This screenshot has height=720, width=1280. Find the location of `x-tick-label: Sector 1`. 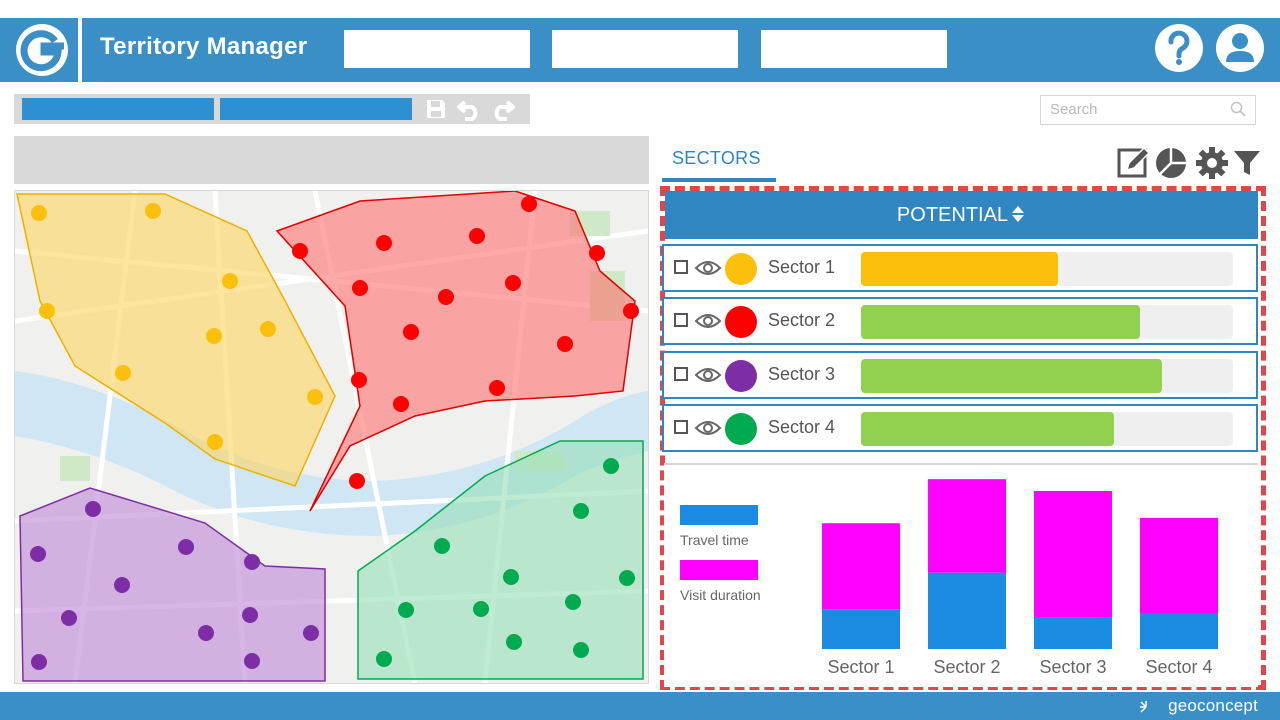

x-tick-label: Sector 1 is located at coordinates (860, 667).